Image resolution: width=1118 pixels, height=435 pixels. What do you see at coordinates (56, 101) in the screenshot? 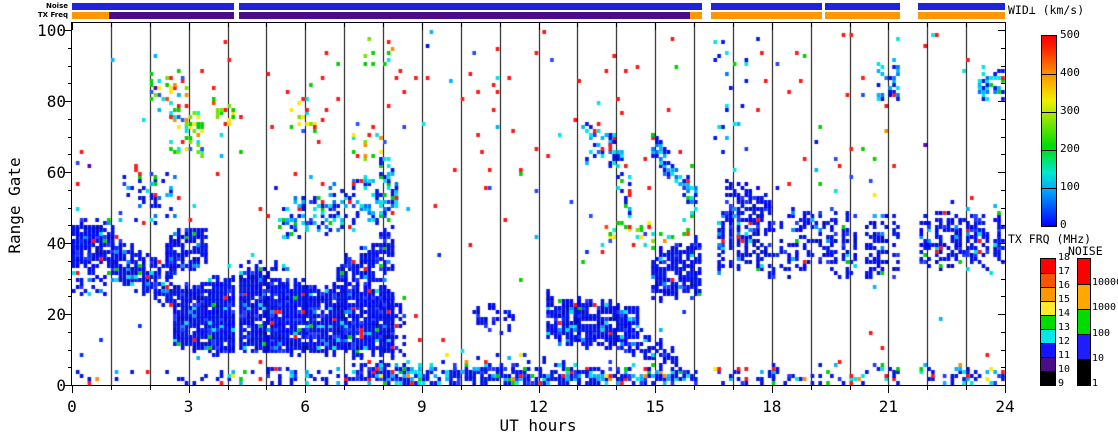
I see `y-tick-label: 80` at bounding box center [56, 101].